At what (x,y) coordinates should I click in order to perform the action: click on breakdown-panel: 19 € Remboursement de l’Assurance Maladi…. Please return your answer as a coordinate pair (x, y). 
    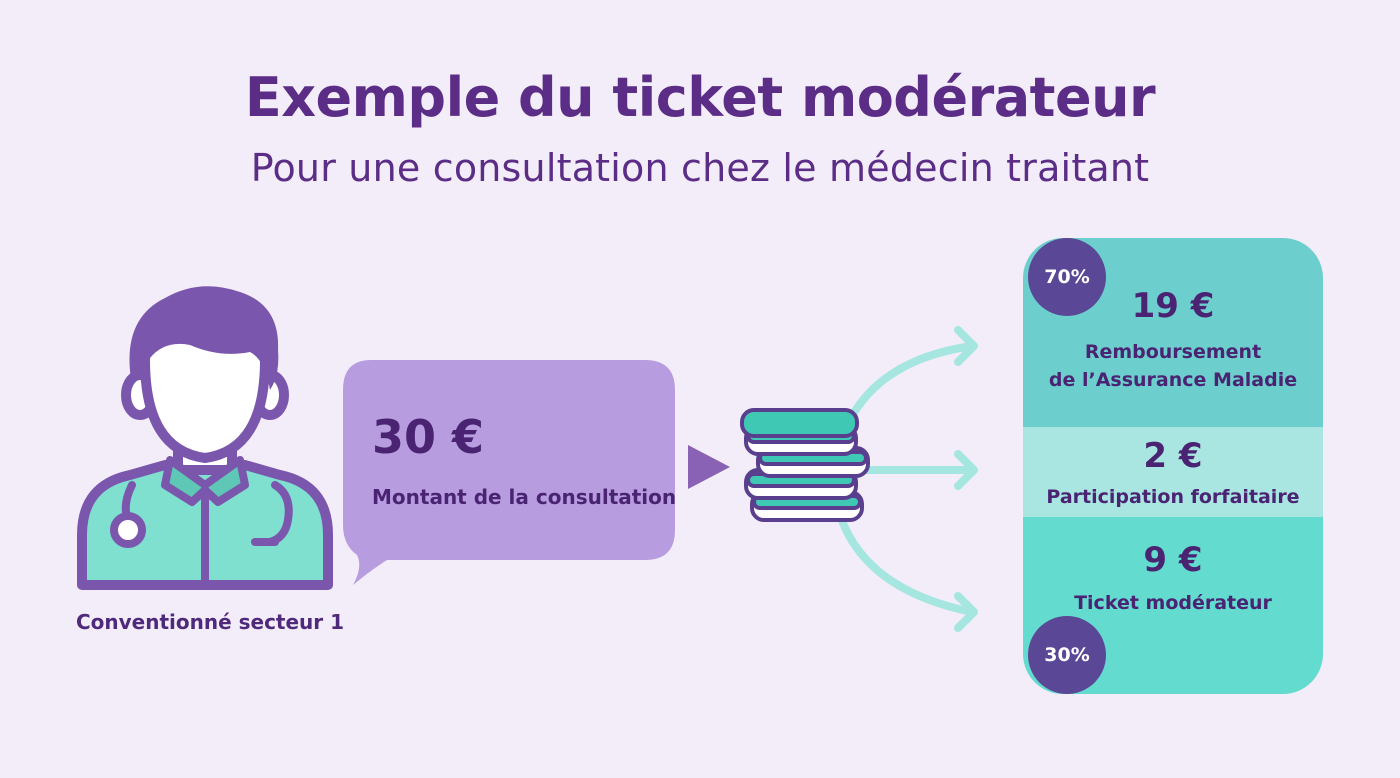
    Looking at the image, I should click on (1173, 466).